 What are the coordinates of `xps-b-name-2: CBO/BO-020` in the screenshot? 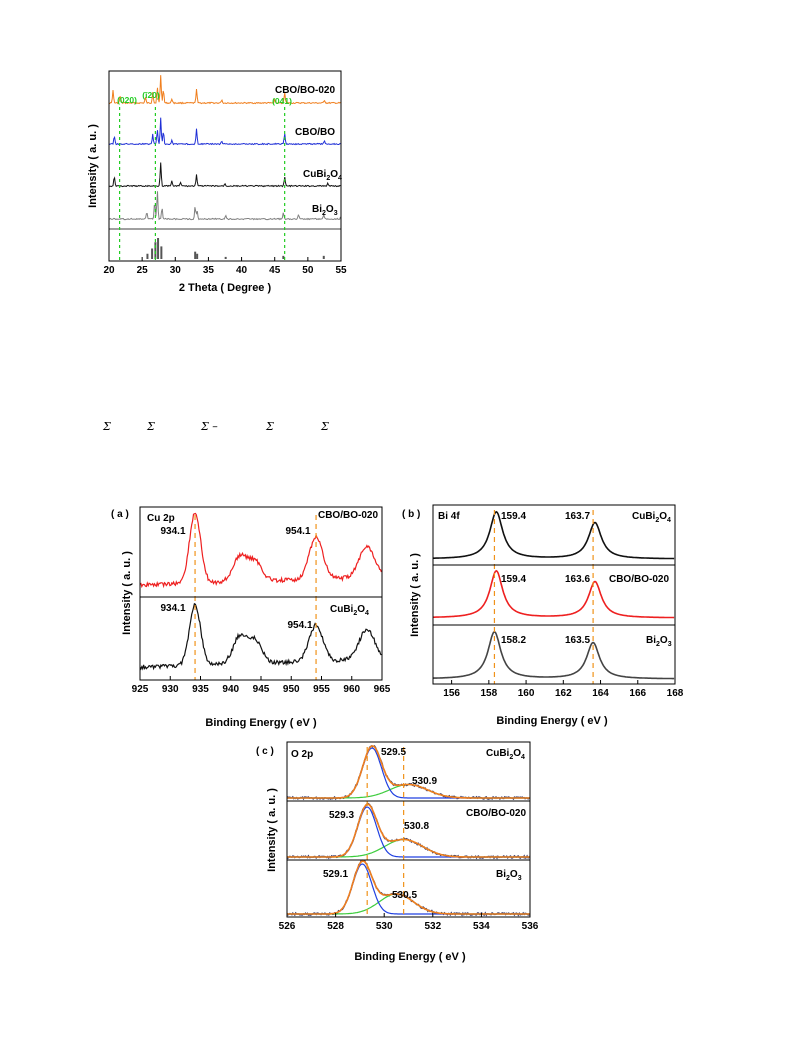 It's located at (639, 579).